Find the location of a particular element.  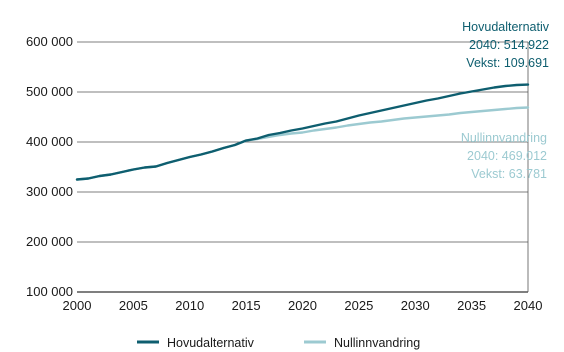

y-tick-label: 400 000 is located at coordinates (49, 141).